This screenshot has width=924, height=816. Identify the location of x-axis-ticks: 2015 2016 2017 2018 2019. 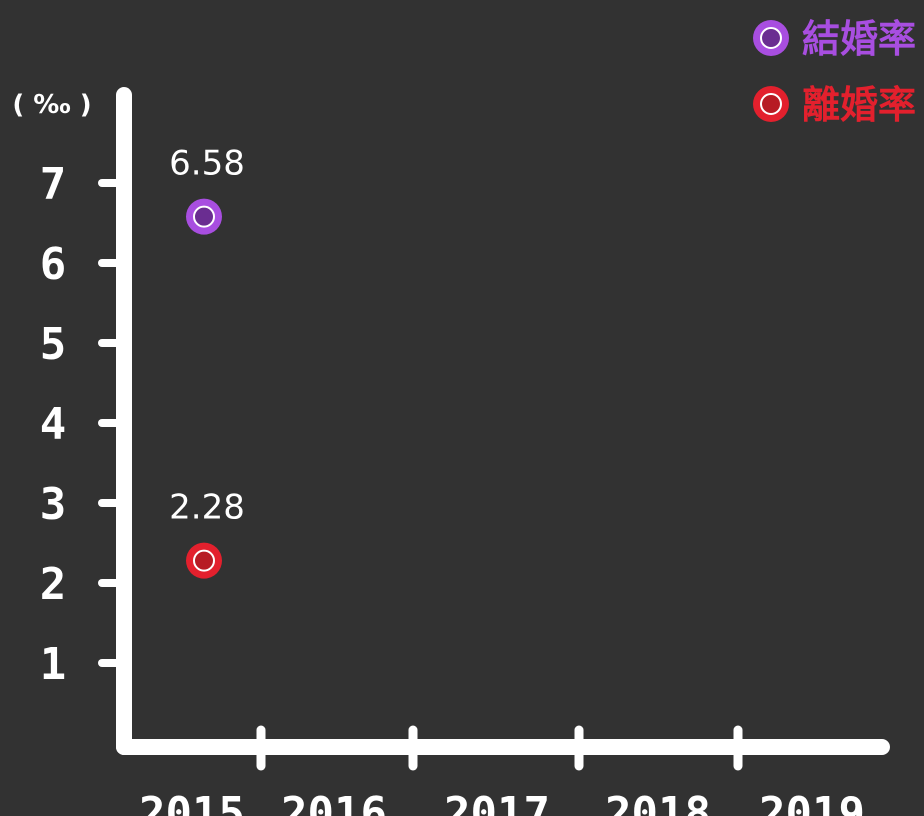
(502, 770).